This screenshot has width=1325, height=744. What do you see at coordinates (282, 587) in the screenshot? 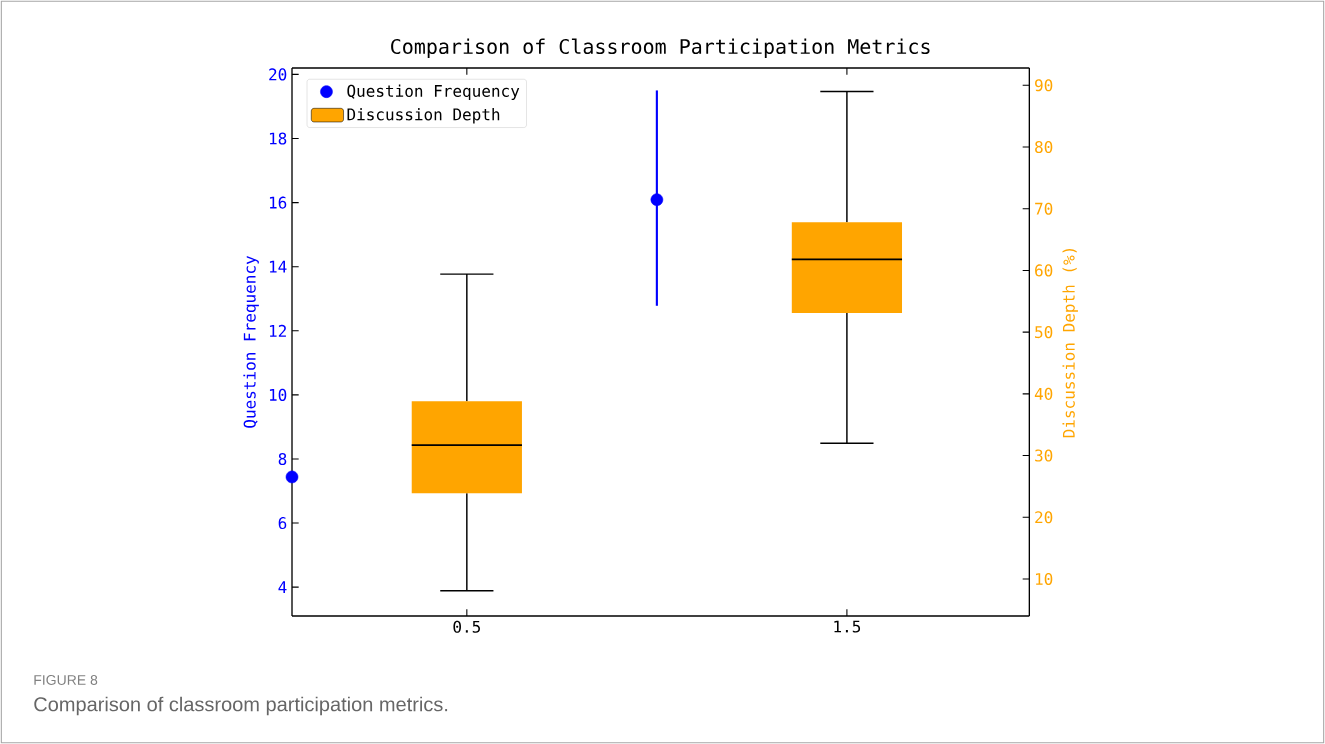
I see `y-tick-label: 4` at bounding box center [282, 587].